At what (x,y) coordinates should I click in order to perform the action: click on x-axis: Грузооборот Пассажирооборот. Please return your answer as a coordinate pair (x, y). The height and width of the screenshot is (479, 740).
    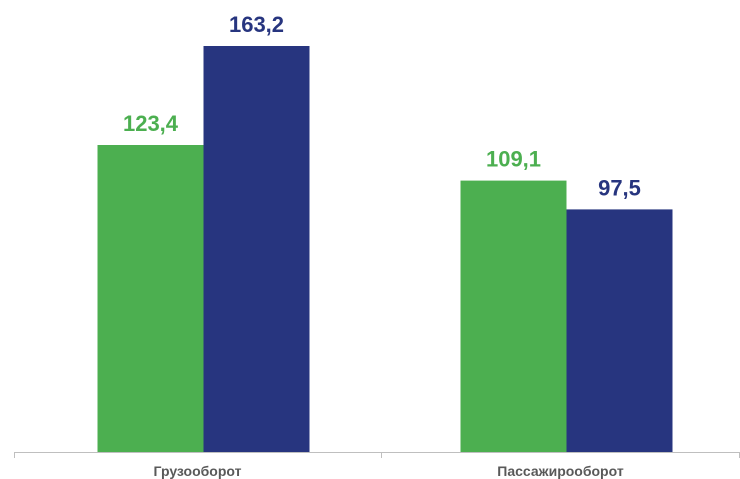
    Looking at the image, I should click on (377, 465).